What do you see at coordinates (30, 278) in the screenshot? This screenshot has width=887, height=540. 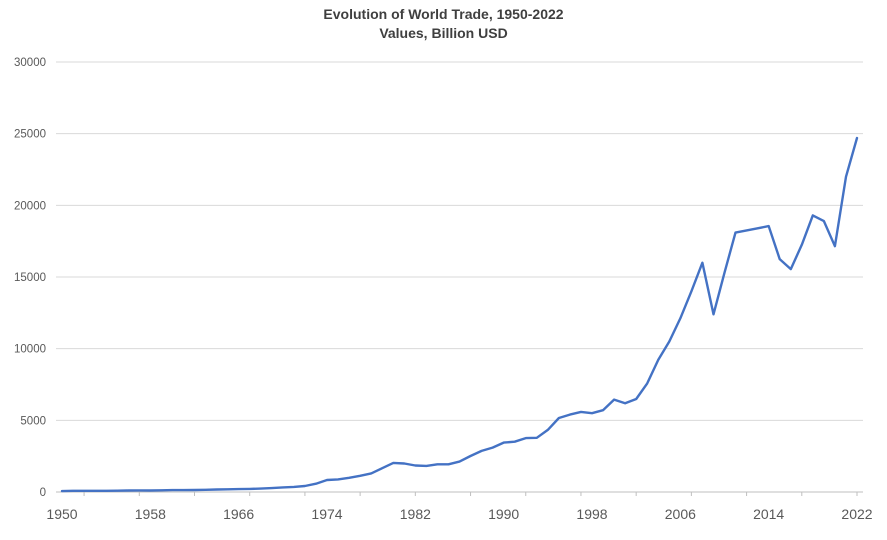 I see `y-axis-tick-label: 15000` at bounding box center [30, 278].